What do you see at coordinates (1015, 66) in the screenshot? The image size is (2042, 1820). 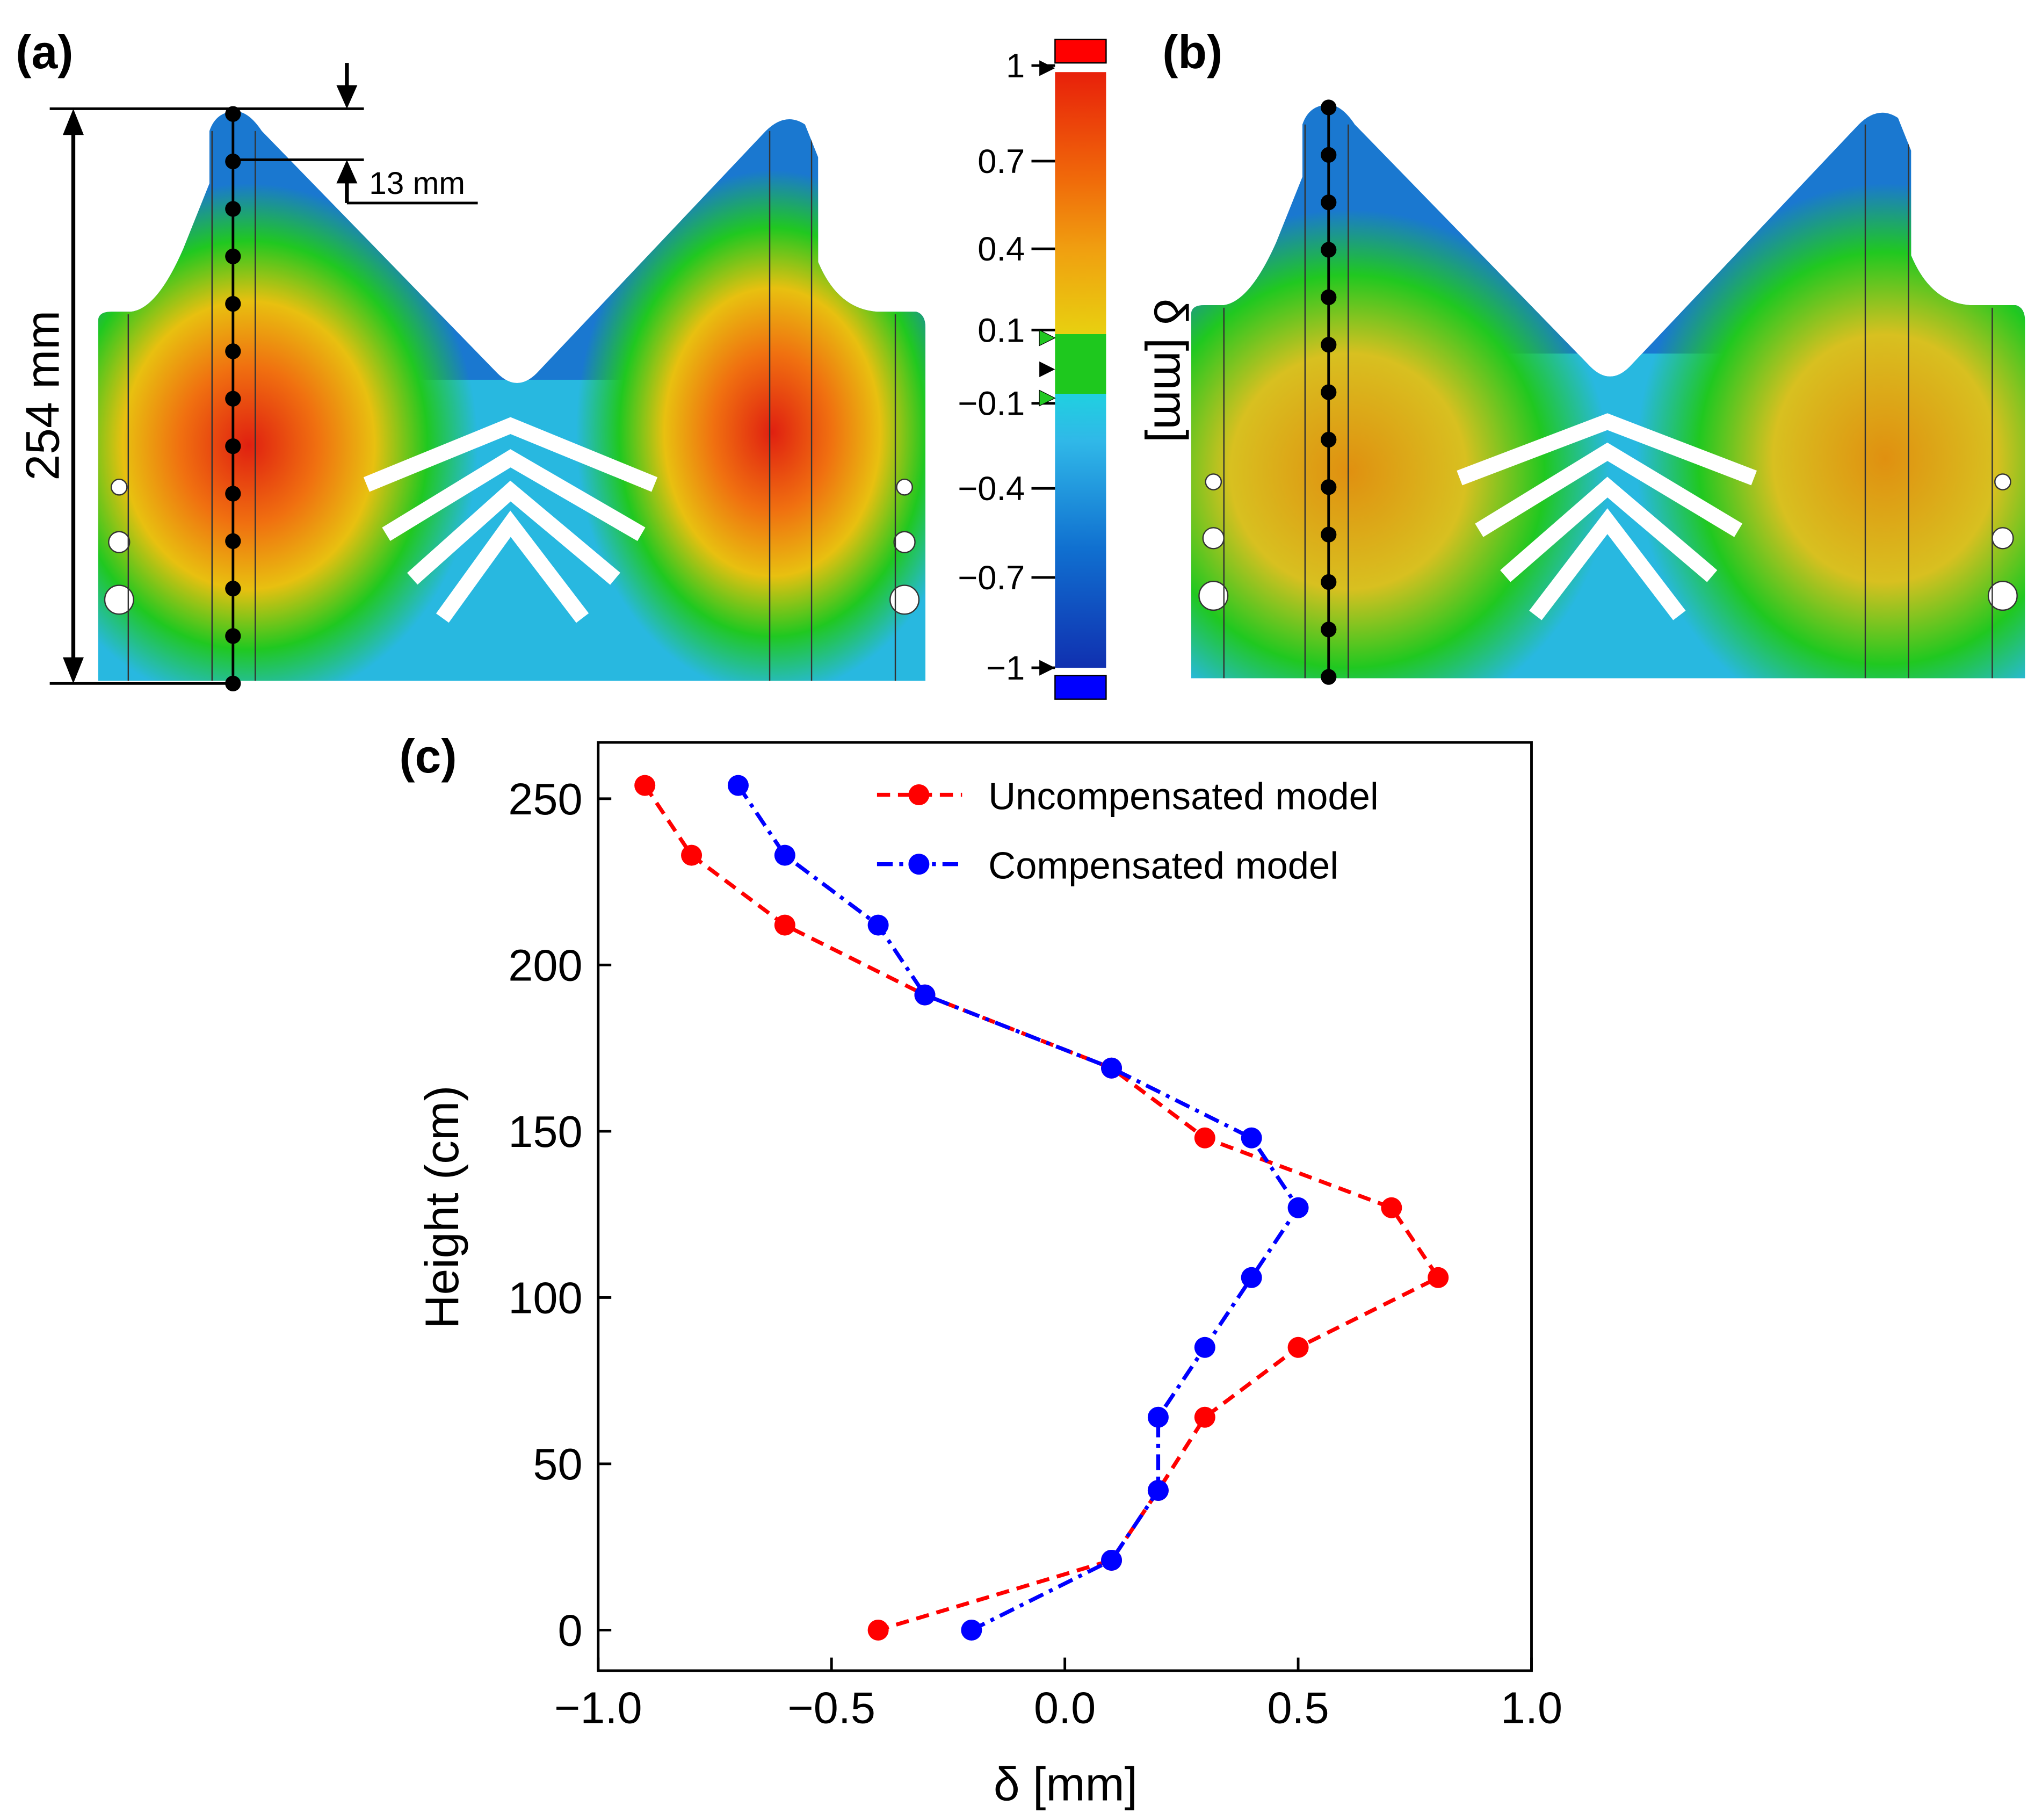 I see `colorbar-tick-label: 1` at bounding box center [1015, 66].